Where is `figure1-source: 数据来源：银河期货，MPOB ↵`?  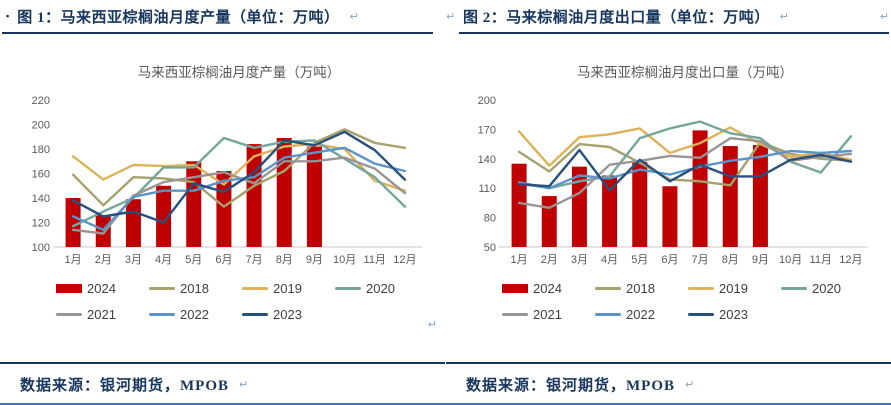 figure1-source: 数据来源：银河期货，MPOB ↵ is located at coordinates (222, 383).